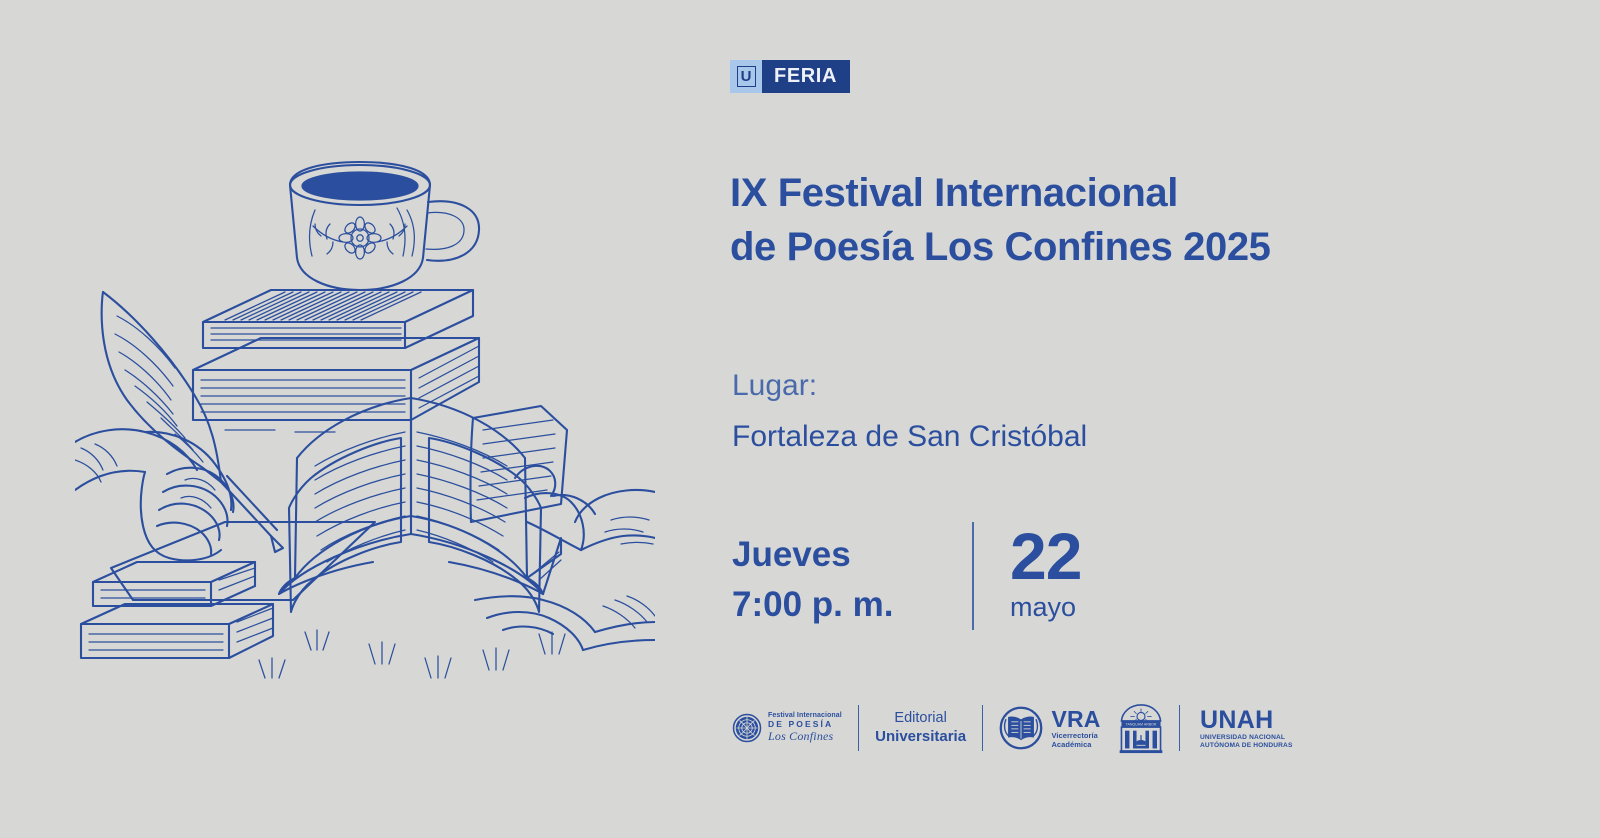 This screenshot has width=1600, height=838. I want to click on logo-editorial-universitaria: Editorial Universitaria, so click(920, 728).